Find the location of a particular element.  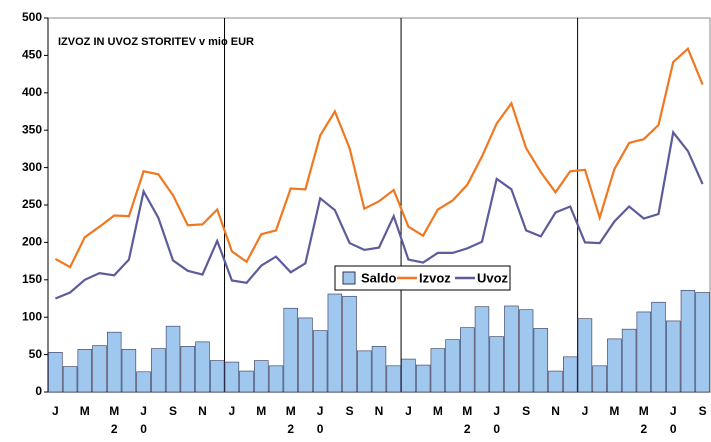

y-tick-label: 450 is located at coordinates (32, 55).